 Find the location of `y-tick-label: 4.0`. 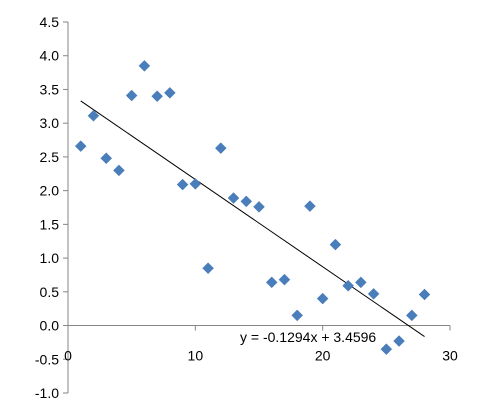

y-tick-label: 4.0 is located at coordinates (50, 56).